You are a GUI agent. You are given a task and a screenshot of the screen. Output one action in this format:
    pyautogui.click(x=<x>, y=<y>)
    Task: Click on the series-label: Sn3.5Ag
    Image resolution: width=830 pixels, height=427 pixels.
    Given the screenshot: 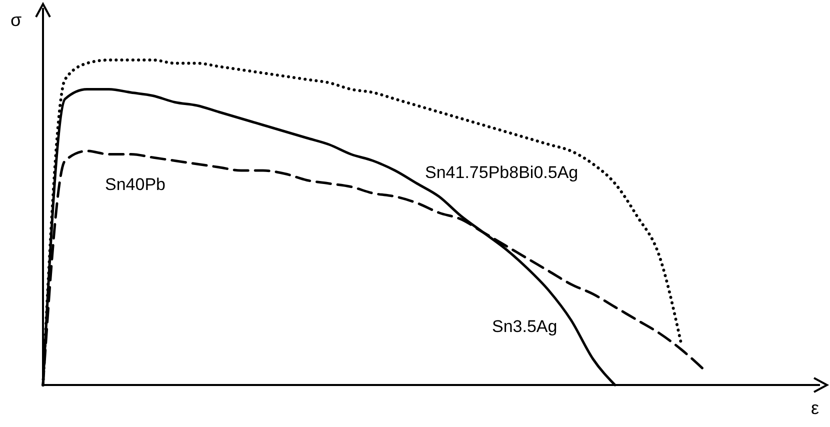 What is the action you would take?
    pyautogui.click(x=525, y=326)
    